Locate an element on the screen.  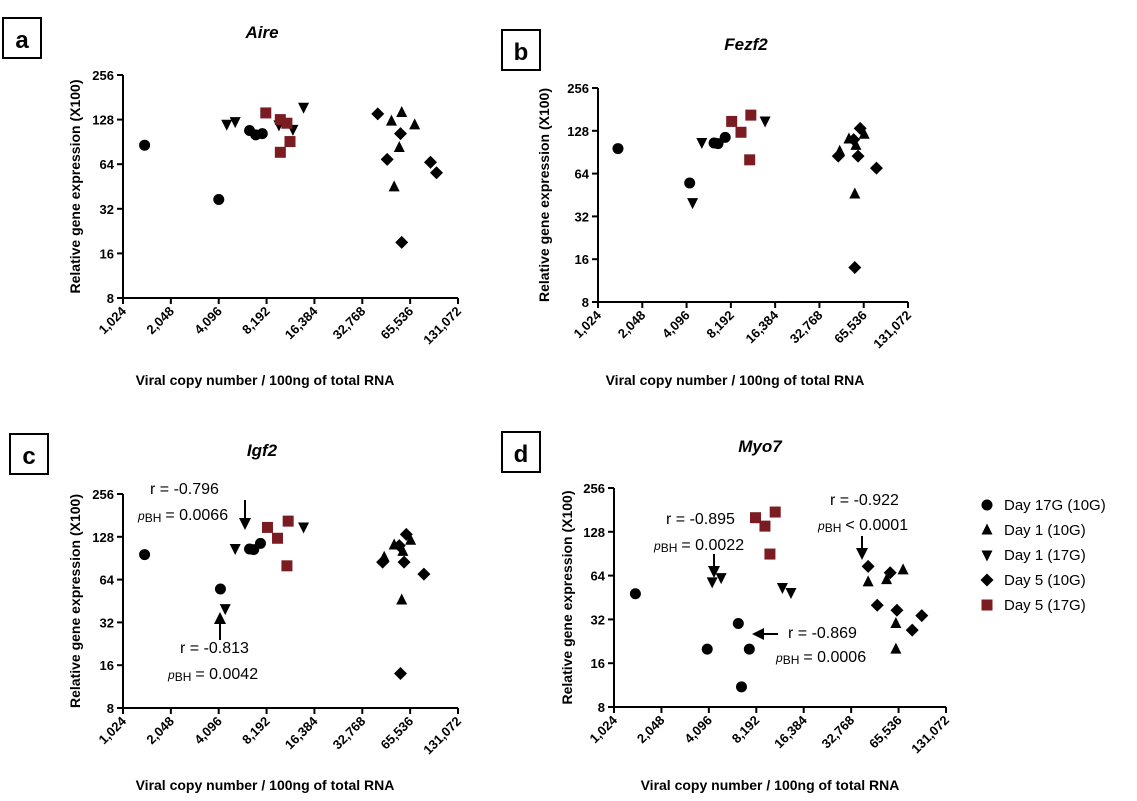
svg-text:pBH= 0.0022: pBH = 0.0022 is located at coordinates (698, 546).